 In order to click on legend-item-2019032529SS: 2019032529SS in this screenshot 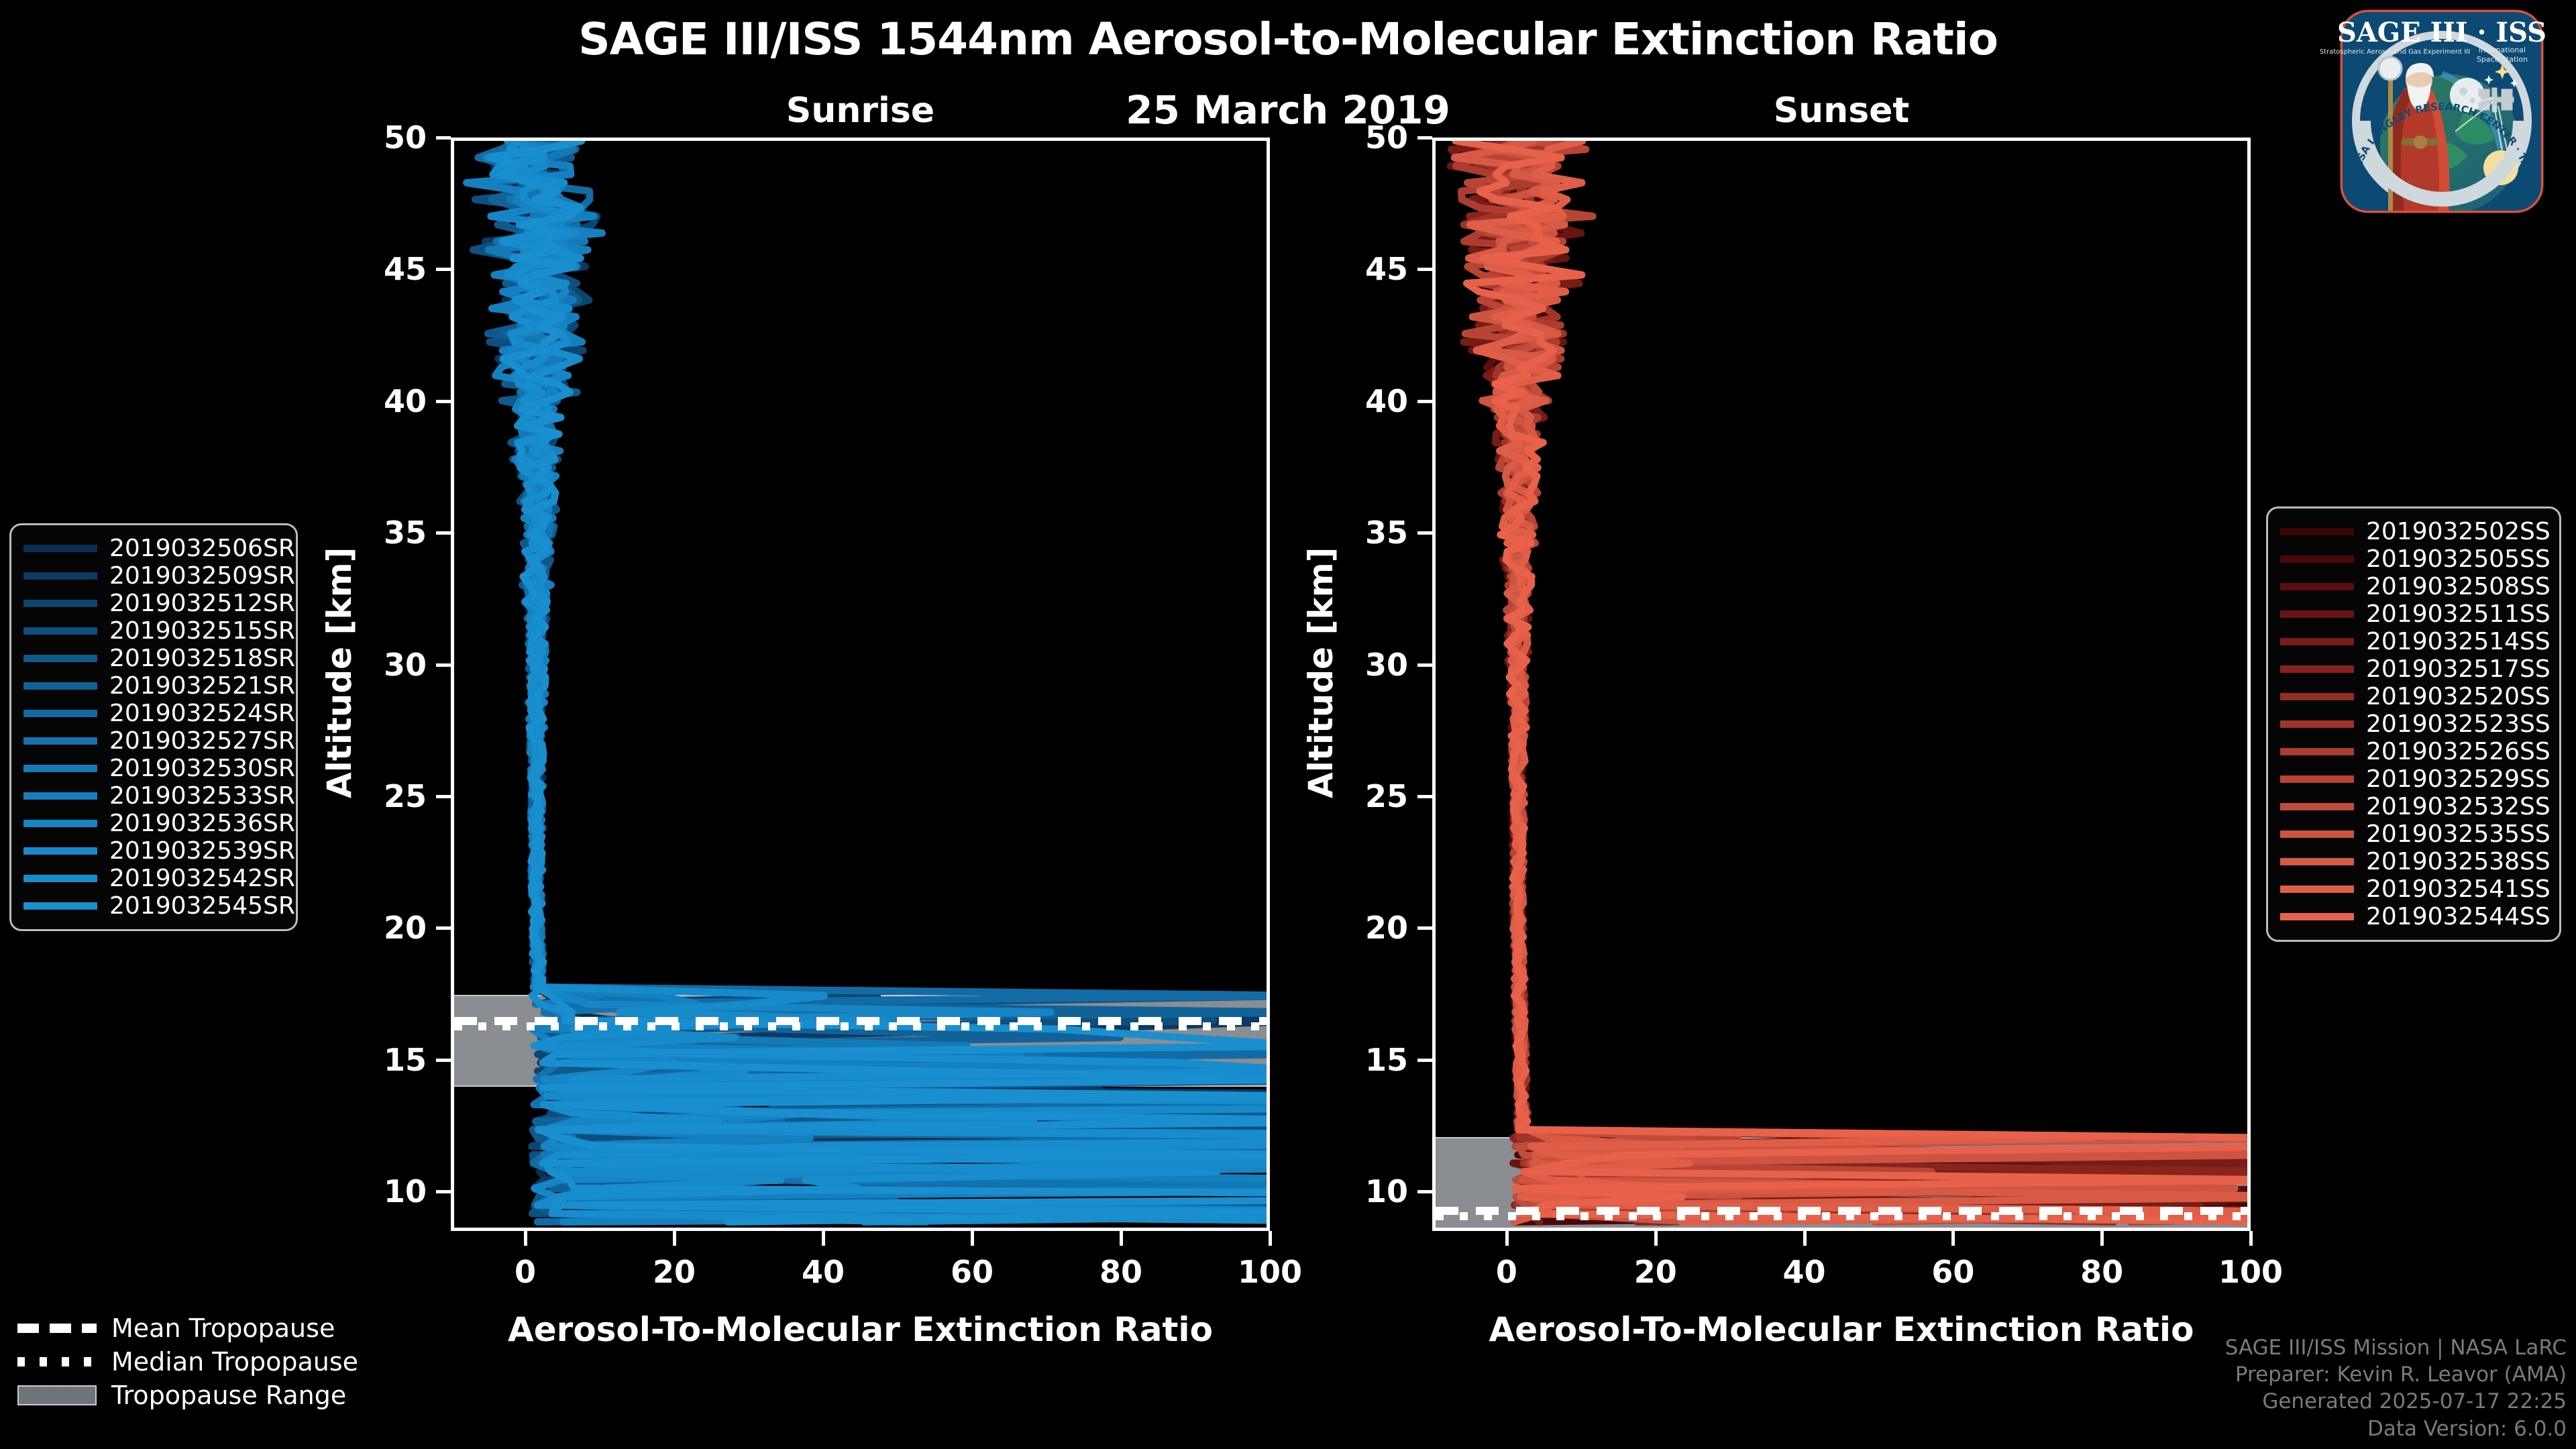, I will do `click(2415, 779)`.